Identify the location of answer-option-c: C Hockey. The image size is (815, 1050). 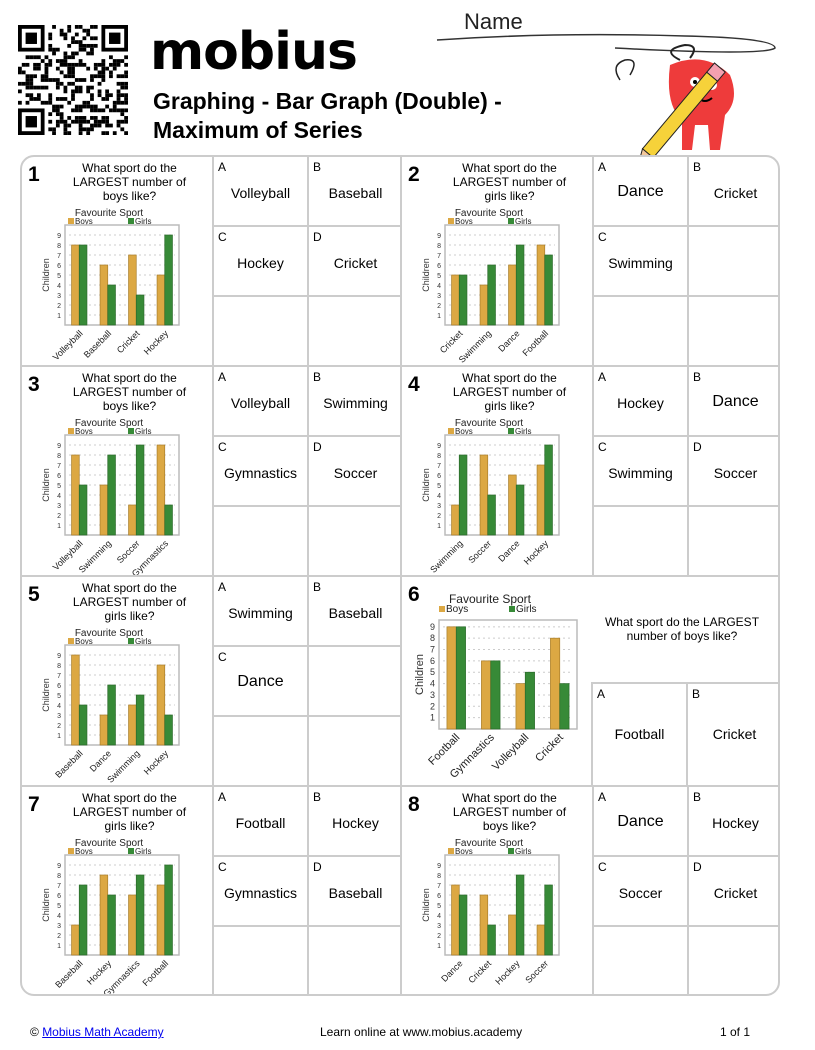
(259, 262).